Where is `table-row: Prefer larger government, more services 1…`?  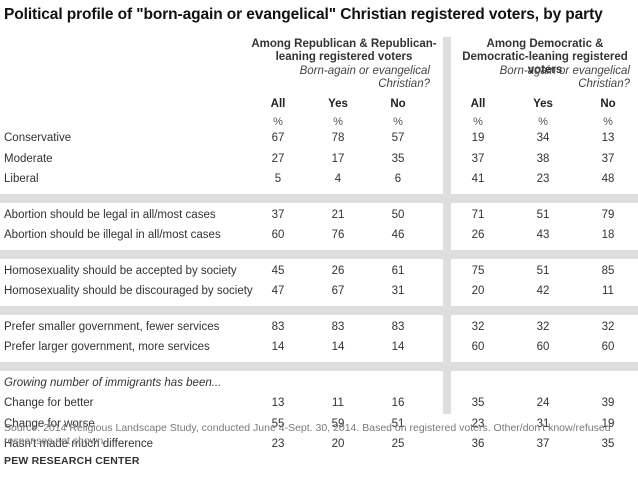 table-row: Prefer larger government, more services 1… is located at coordinates (319, 348).